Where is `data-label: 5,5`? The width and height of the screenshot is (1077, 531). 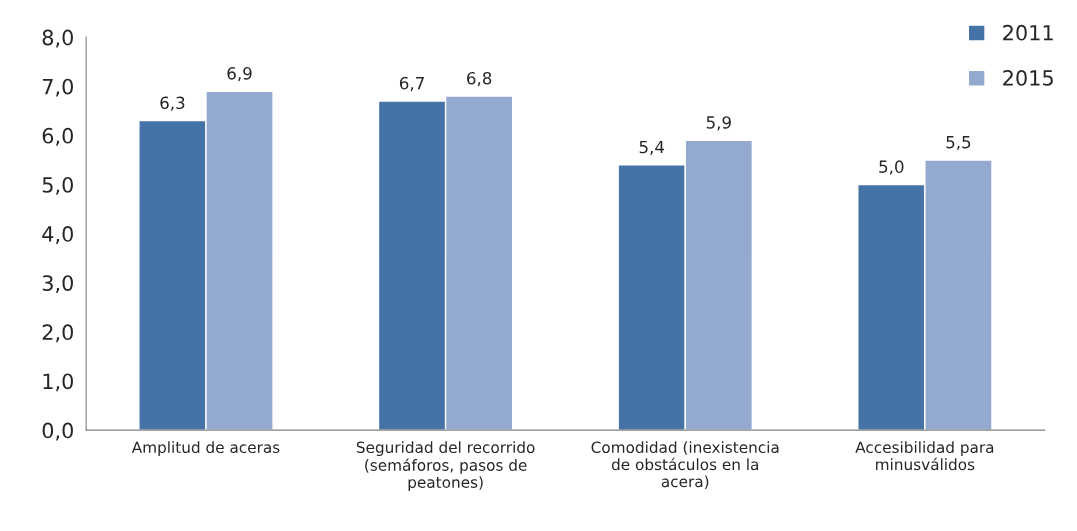 data-label: 5,5 is located at coordinates (958, 143).